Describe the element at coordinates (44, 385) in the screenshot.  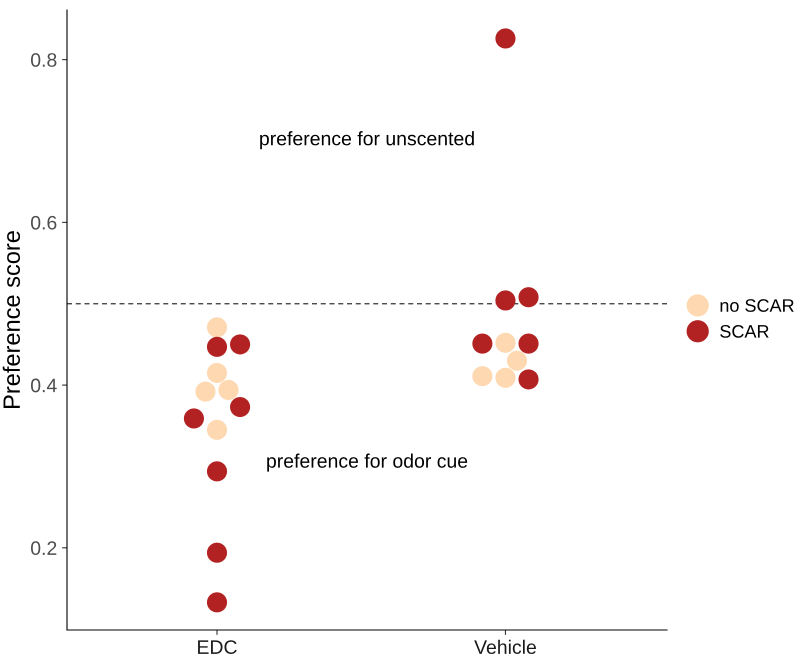
I see `y-tick-label: 0.4` at that location.